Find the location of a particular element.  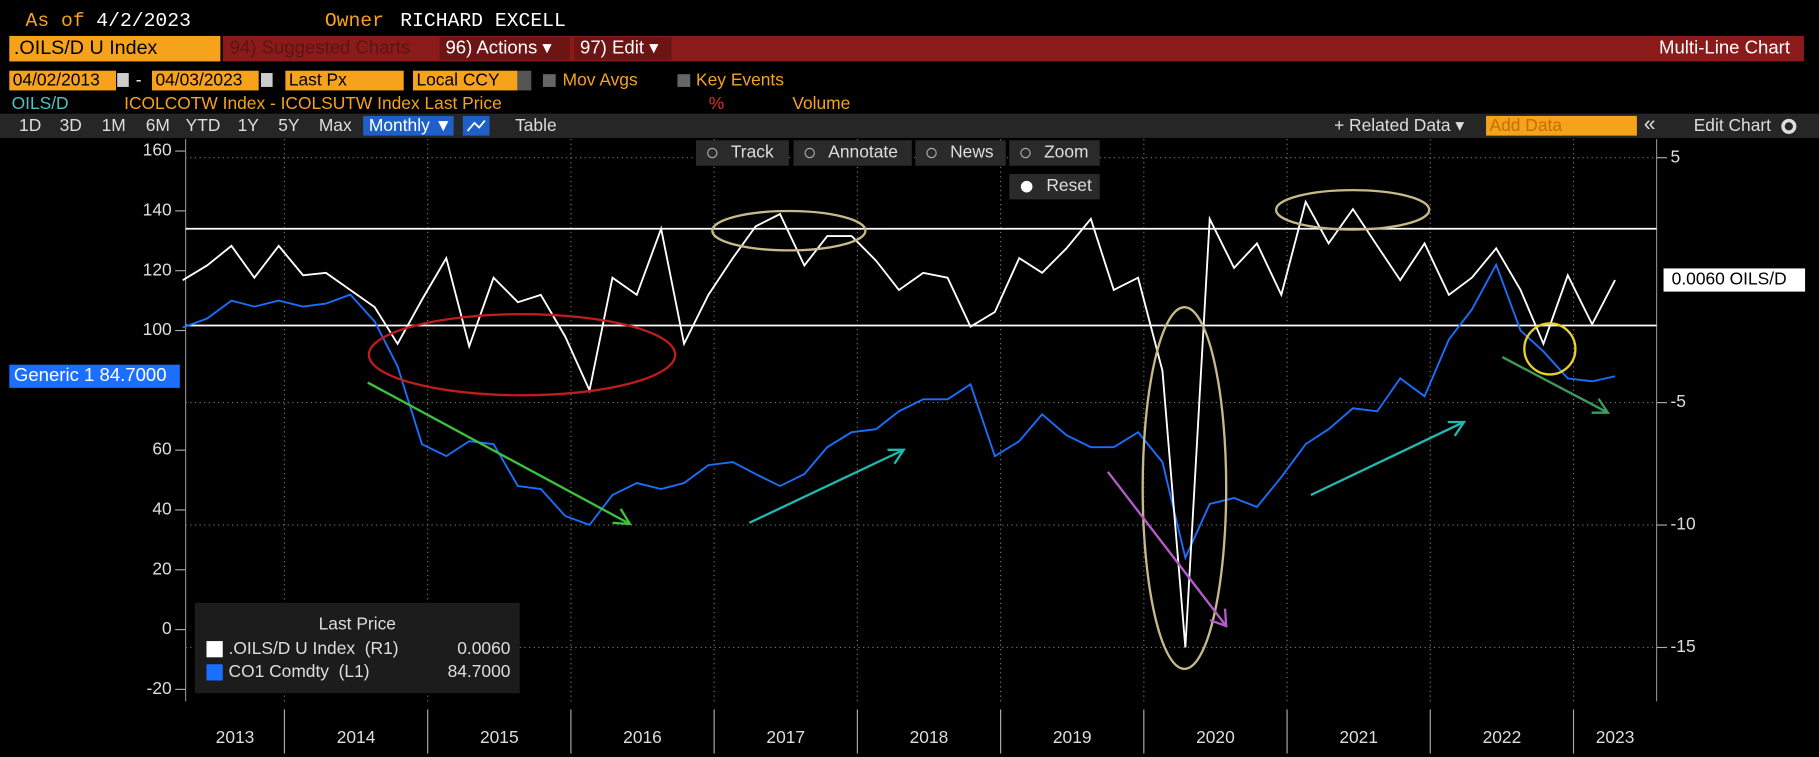

x-tick-label: 2016 is located at coordinates (642, 737).